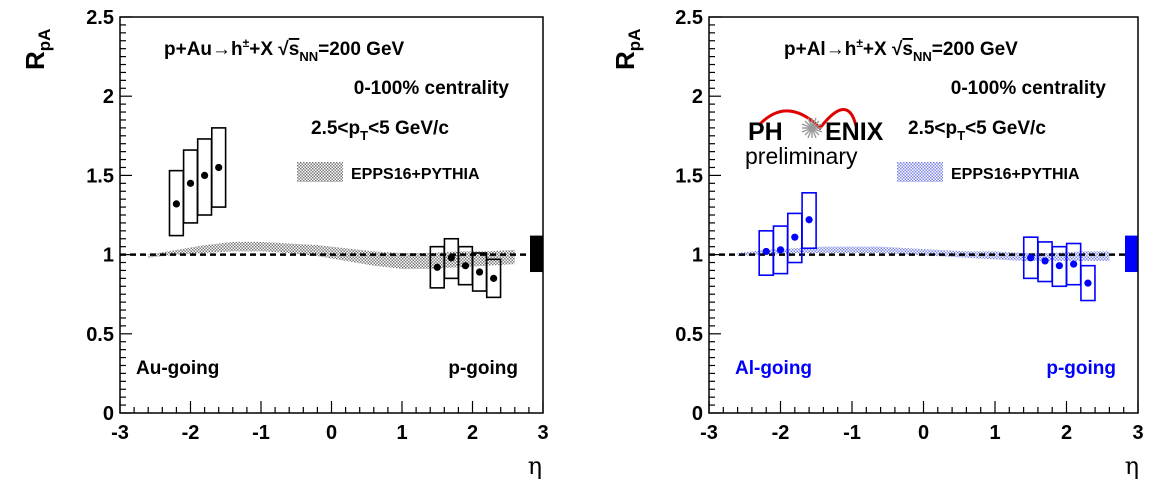 The image size is (1158, 487). I want to click on system-label: p+Al→h±+X √sNN=200 GeV, so click(901, 50).